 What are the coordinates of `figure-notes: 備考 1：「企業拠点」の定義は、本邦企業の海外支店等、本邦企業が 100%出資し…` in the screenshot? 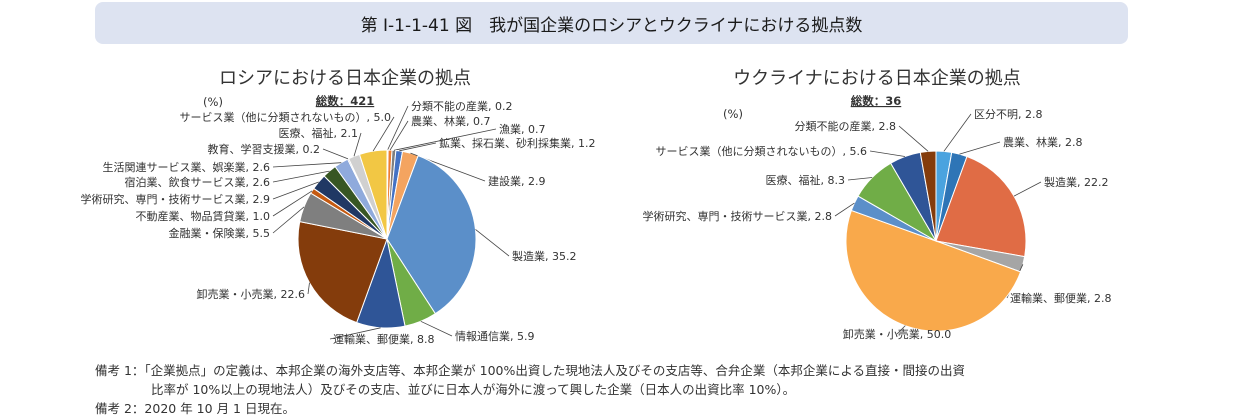 It's located at (615, 389).